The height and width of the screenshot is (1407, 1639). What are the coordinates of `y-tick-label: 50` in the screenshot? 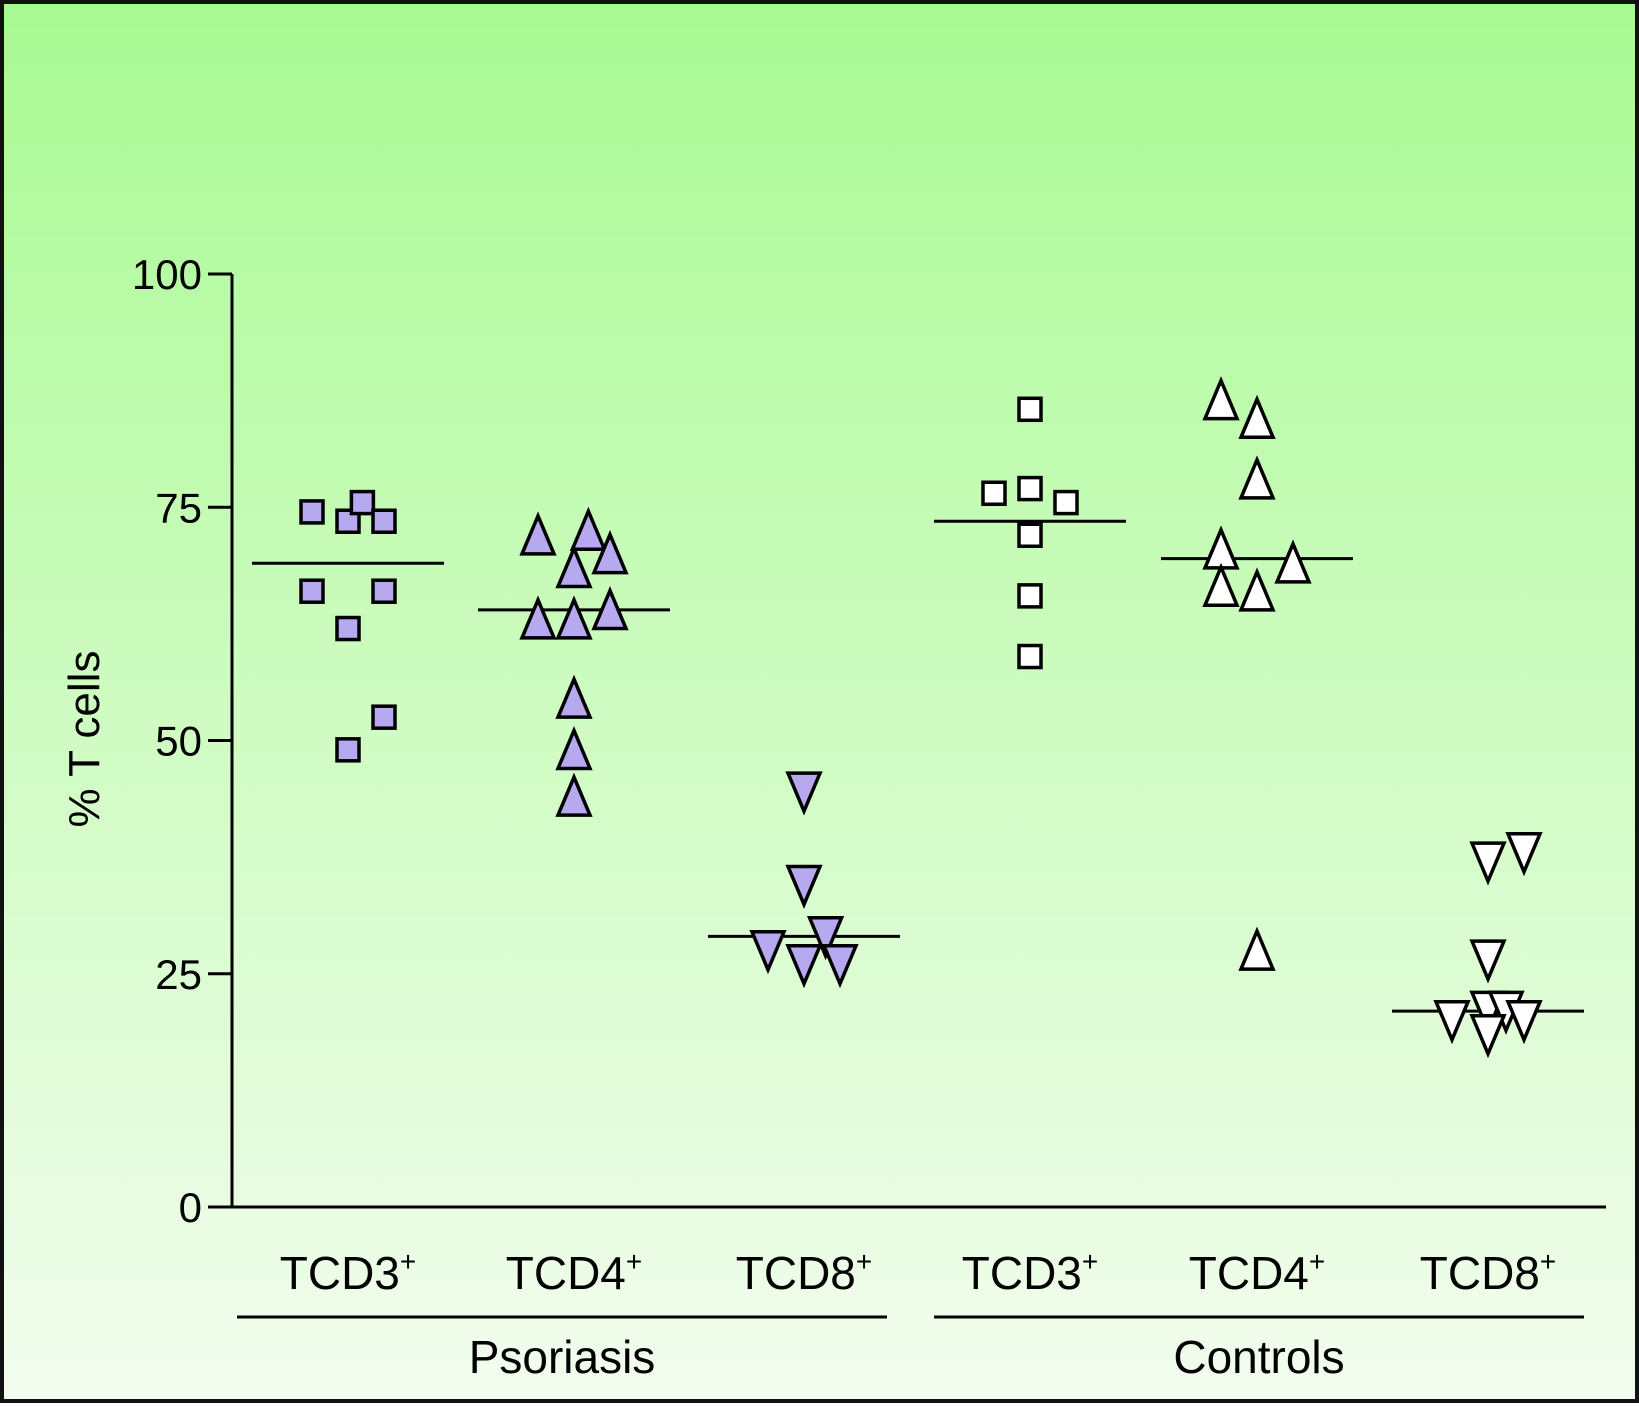 It's located at (178, 741).